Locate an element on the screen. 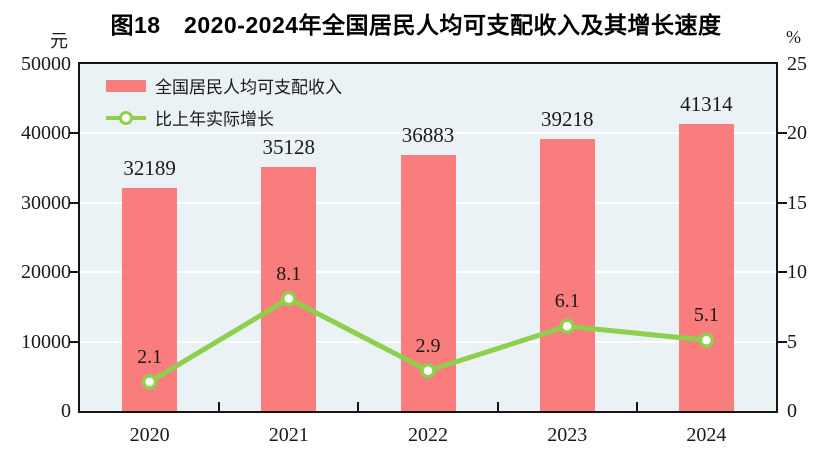 The height and width of the screenshot is (460, 832). bar-value-label-2024: 41314 is located at coordinates (706, 104).